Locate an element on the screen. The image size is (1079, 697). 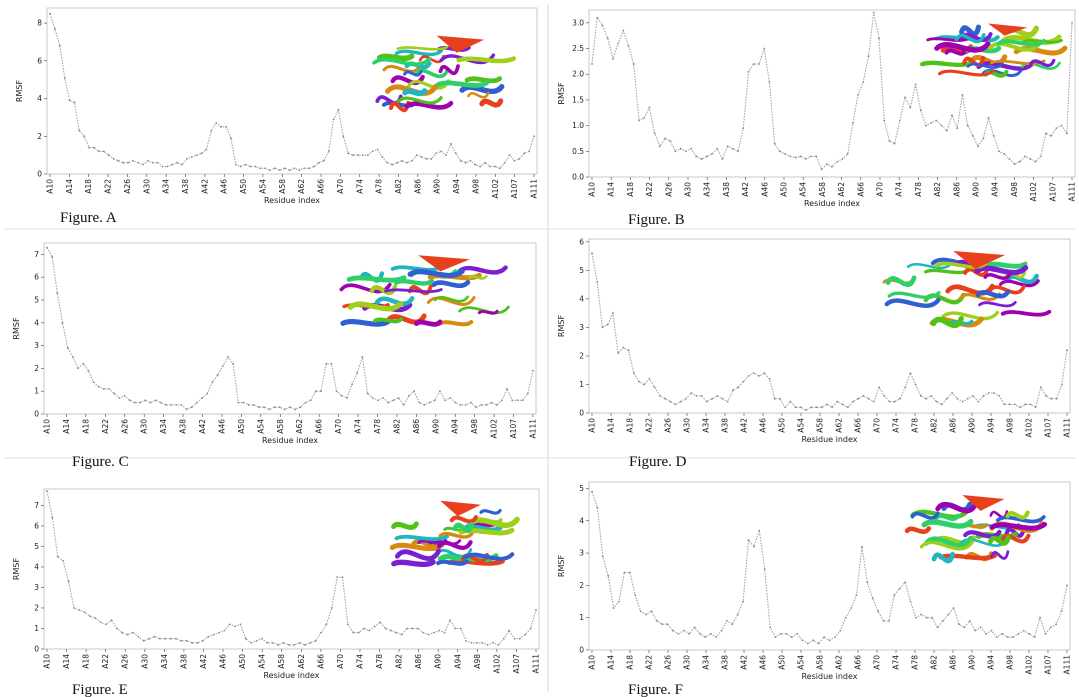
x-tick-label: A54 is located at coordinates (803, 189).